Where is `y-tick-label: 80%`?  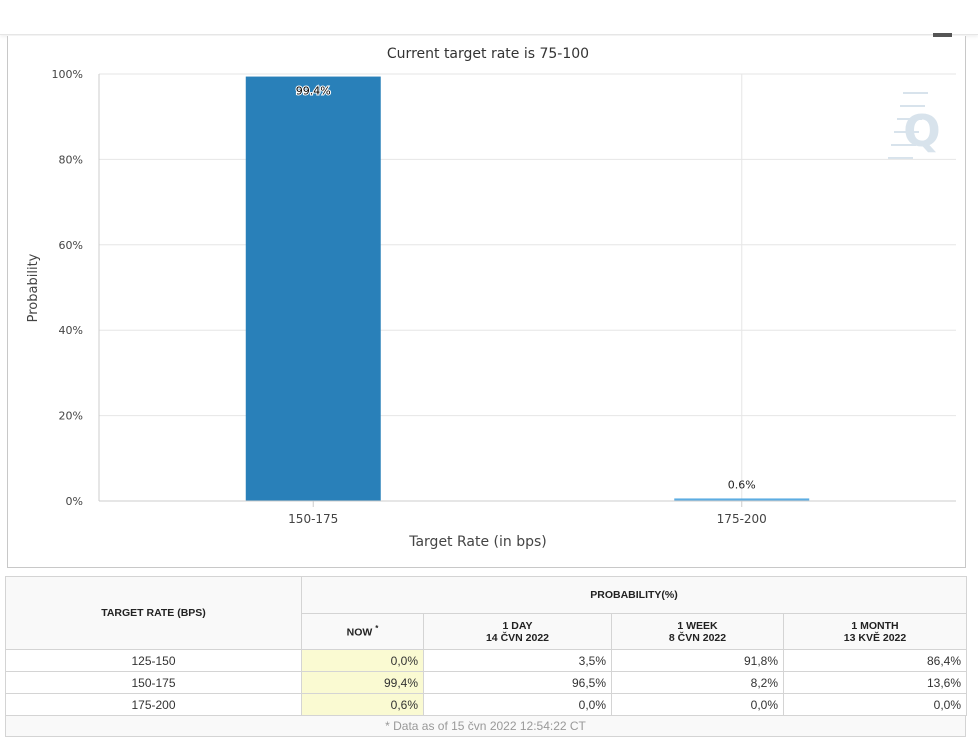 y-tick-label: 80% is located at coordinates (71, 159).